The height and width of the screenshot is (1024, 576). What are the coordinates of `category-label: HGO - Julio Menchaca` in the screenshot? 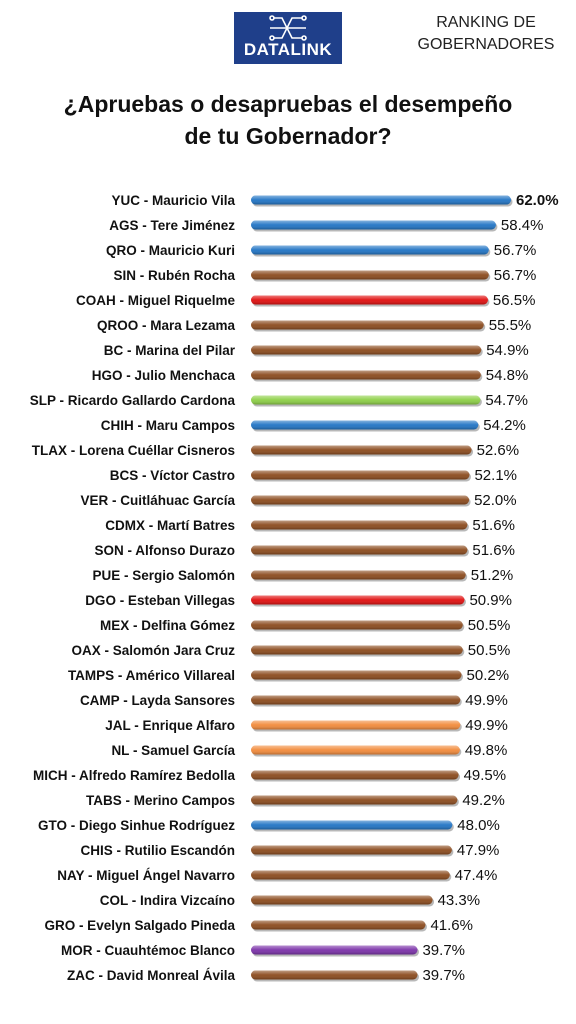 It's located at (164, 375).